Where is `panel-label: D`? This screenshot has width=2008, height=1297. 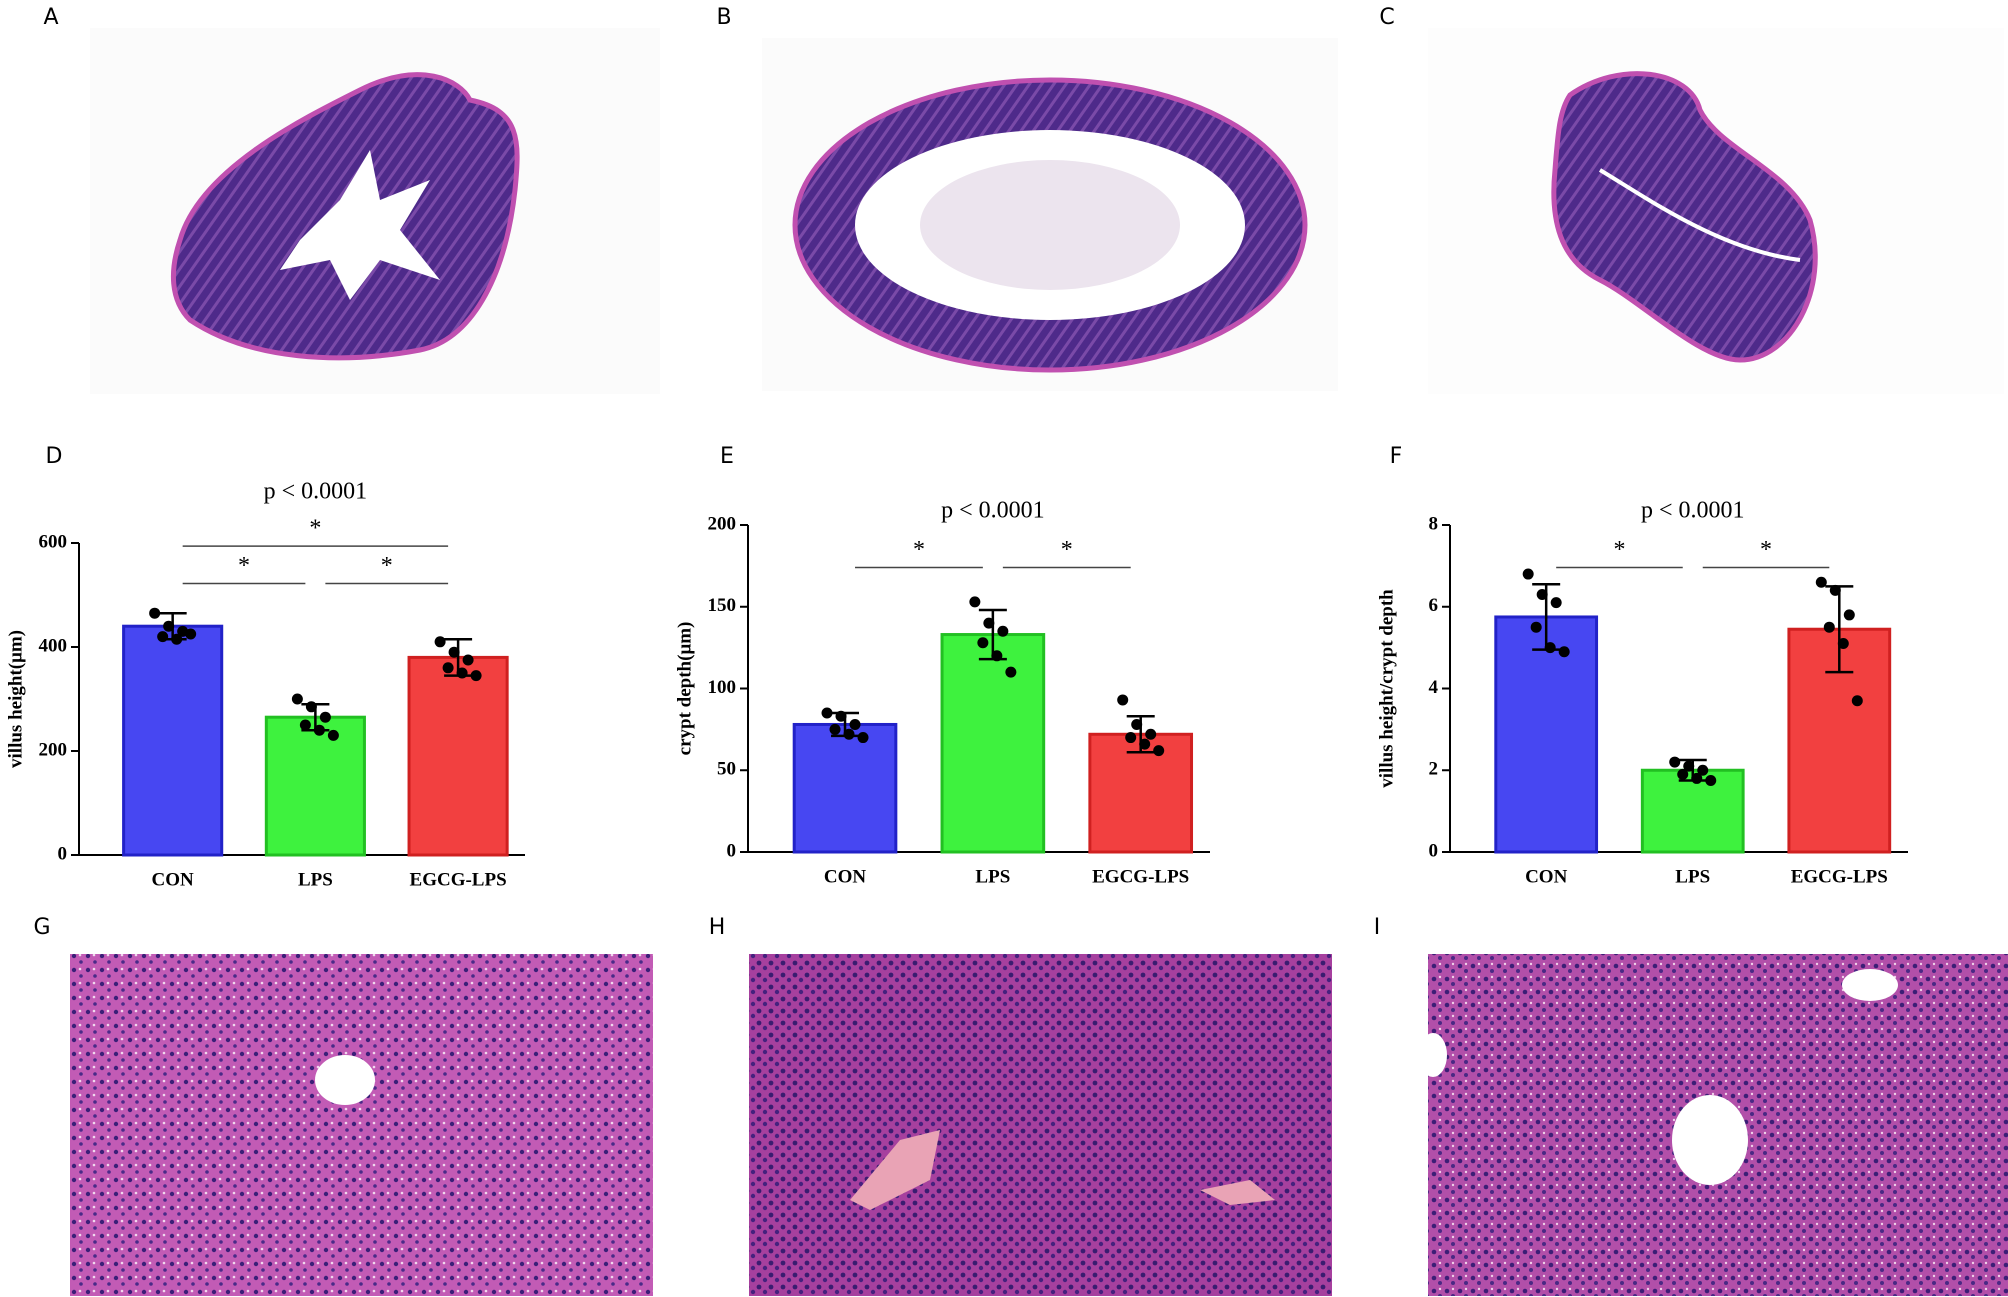
panel-label: D is located at coordinates (54, 456).